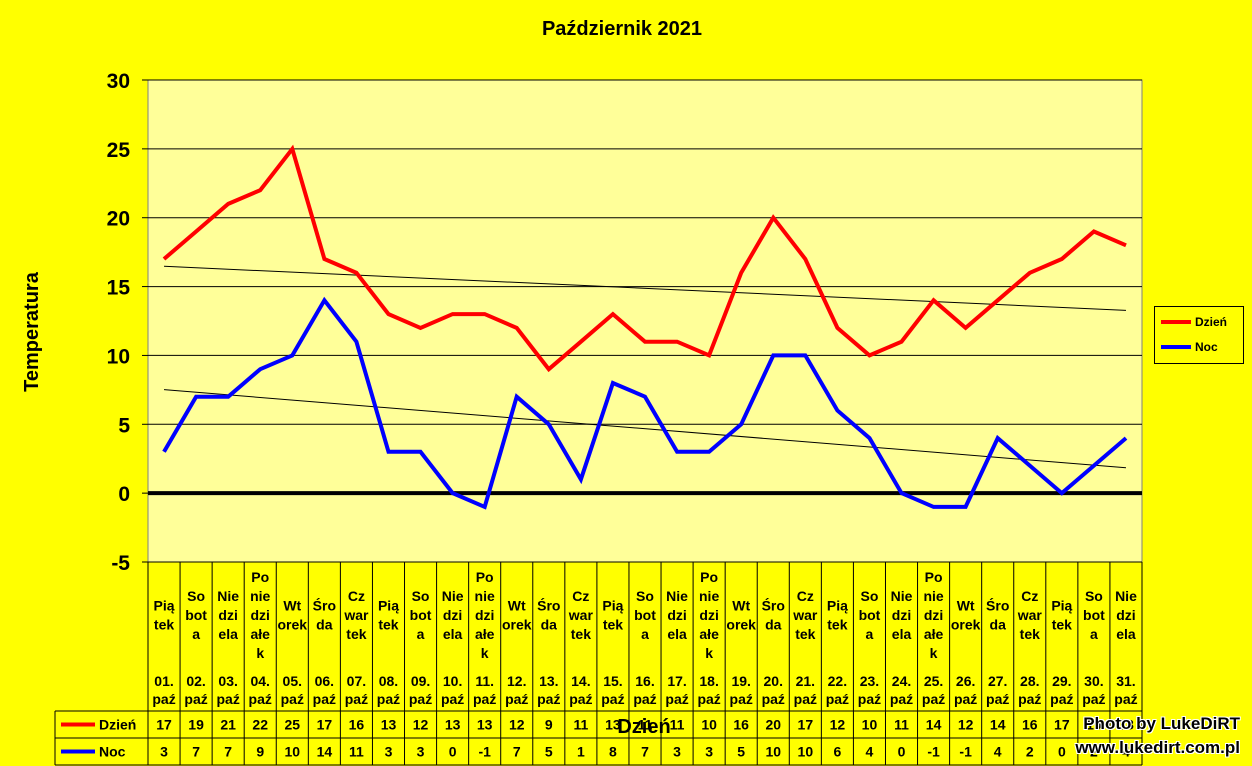 The width and height of the screenshot is (1252, 766). What do you see at coordinates (420, 690) in the screenshot?
I see `x-tick-label-date: 09. paź` at bounding box center [420, 690].